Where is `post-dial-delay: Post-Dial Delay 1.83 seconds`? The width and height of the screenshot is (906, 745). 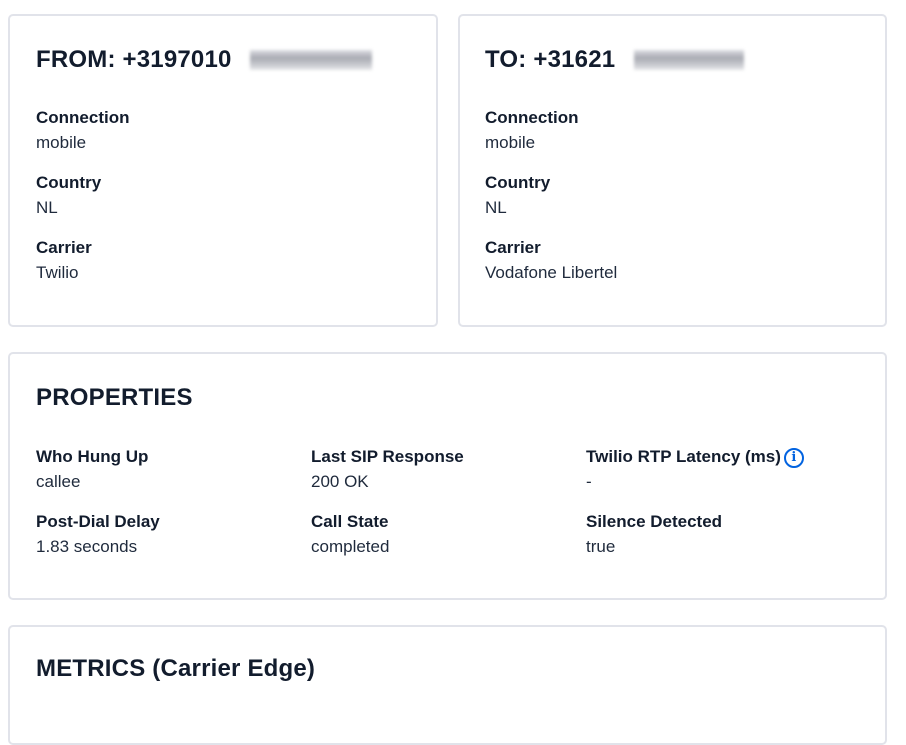
post-dial-delay: Post-Dial Delay 1.83 seconds is located at coordinates (98, 534).